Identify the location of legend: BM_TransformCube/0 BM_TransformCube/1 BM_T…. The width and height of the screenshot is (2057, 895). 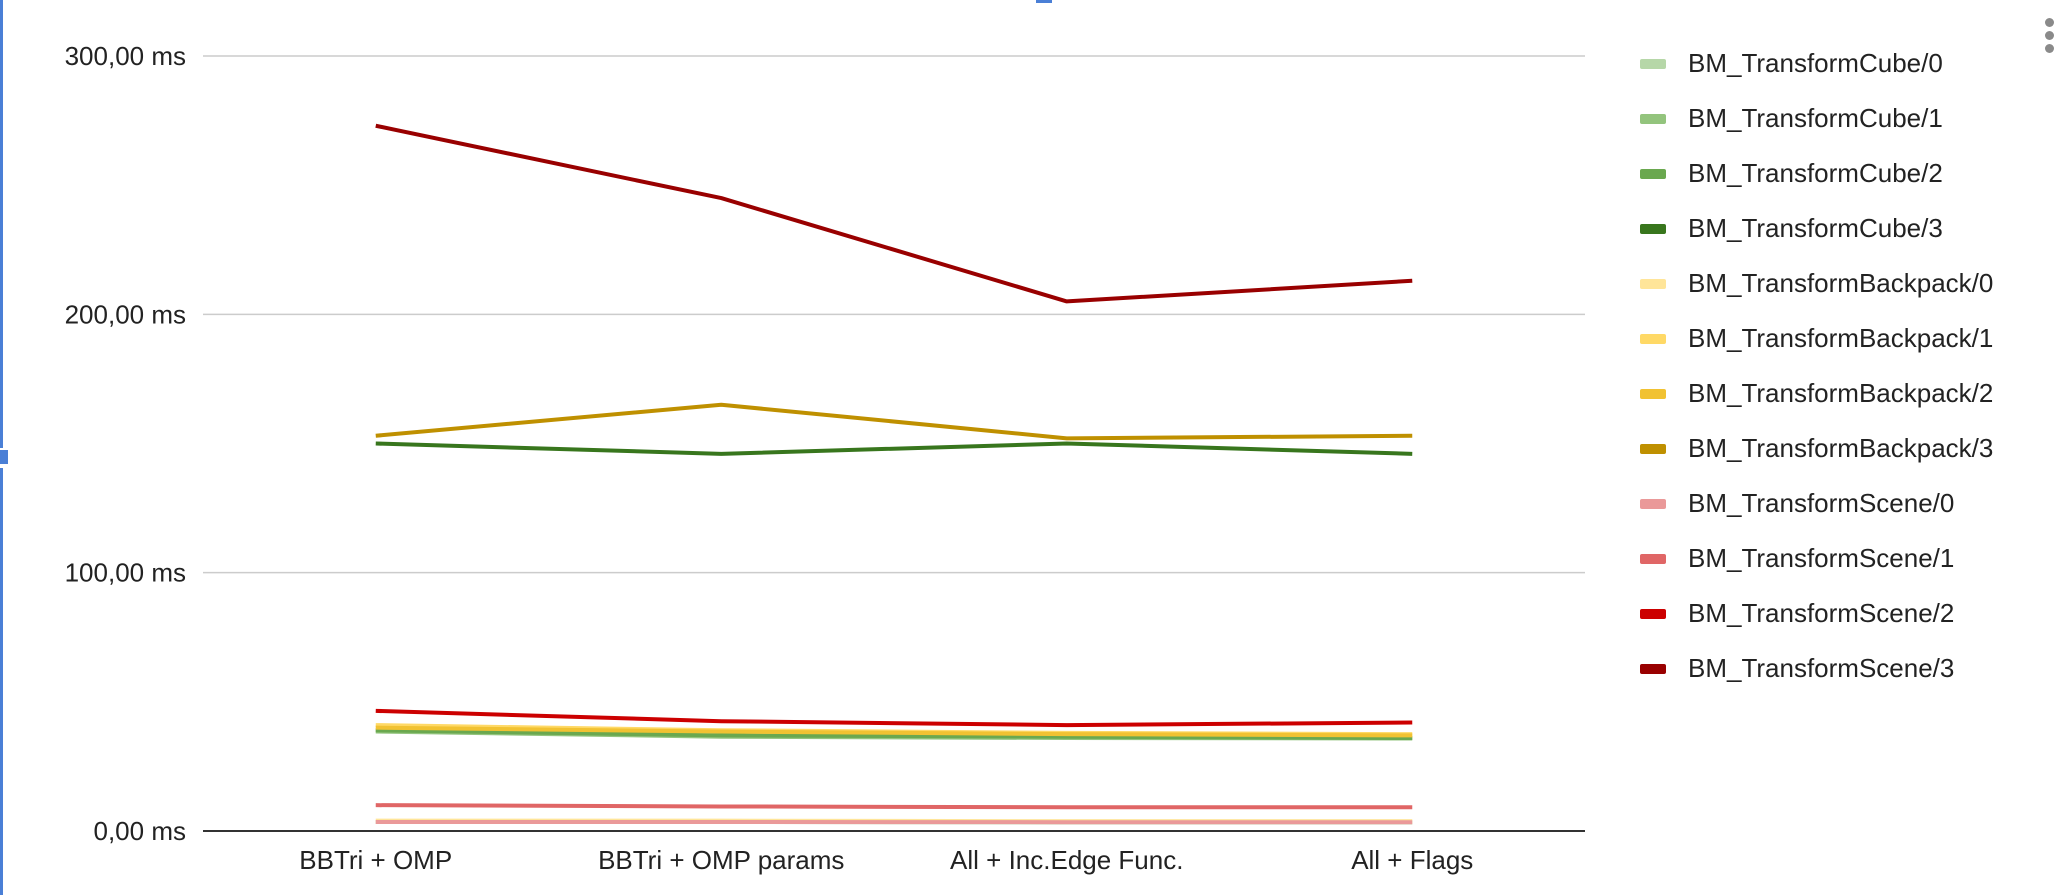
(1816, 366).